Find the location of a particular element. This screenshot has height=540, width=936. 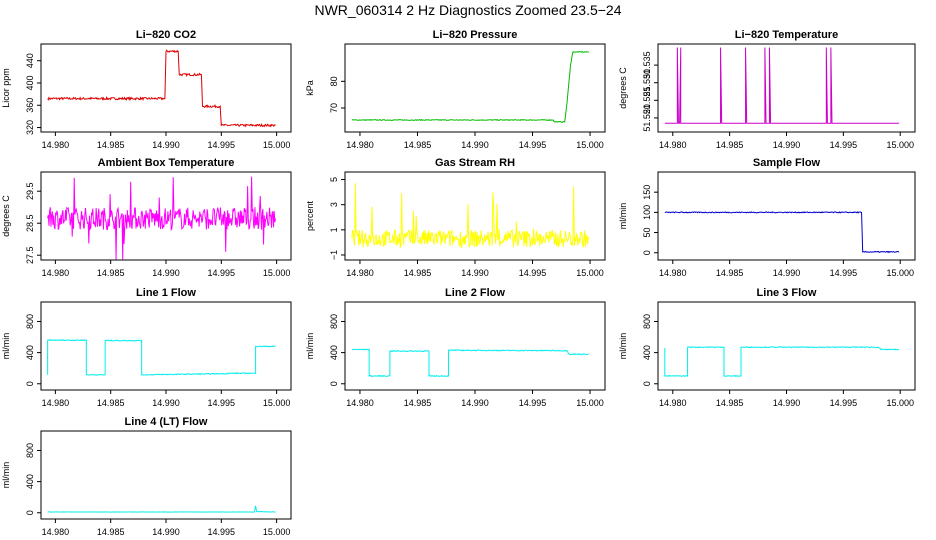

y-axis-label: degrees C is located at coordinates (623, 88).